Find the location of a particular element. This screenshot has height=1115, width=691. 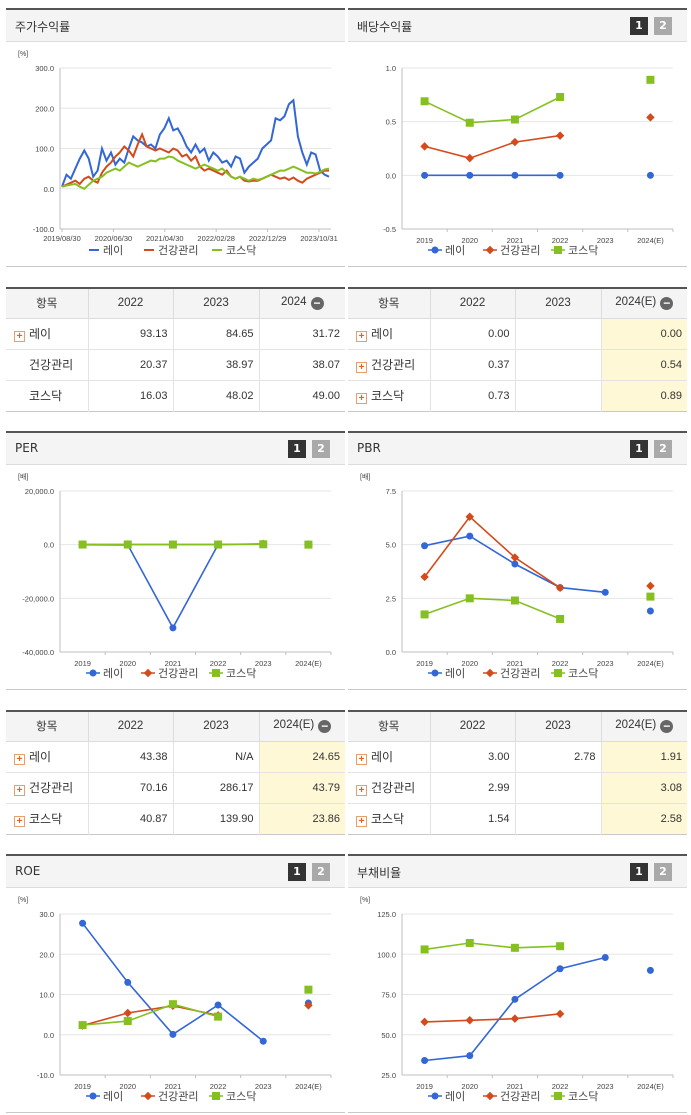

y-unit-label: [배] is located at coordinates (365, 476).